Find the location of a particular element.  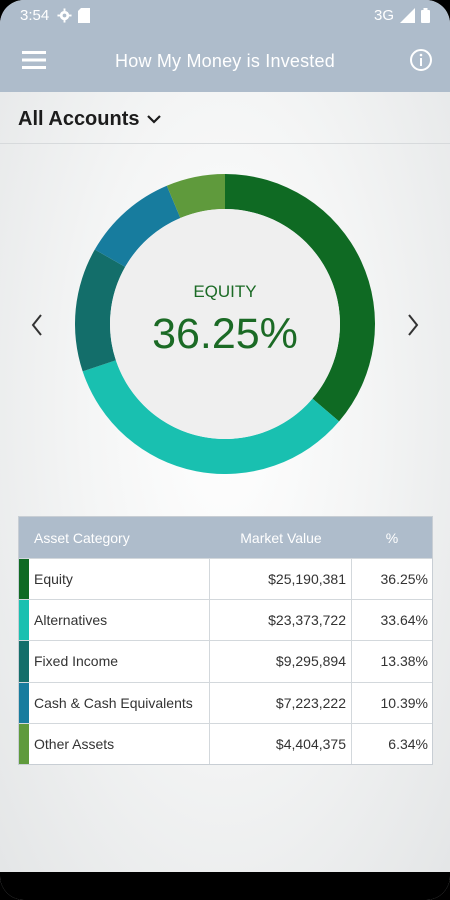

selected-category: EQUITY is located at coordinates (225, 291).